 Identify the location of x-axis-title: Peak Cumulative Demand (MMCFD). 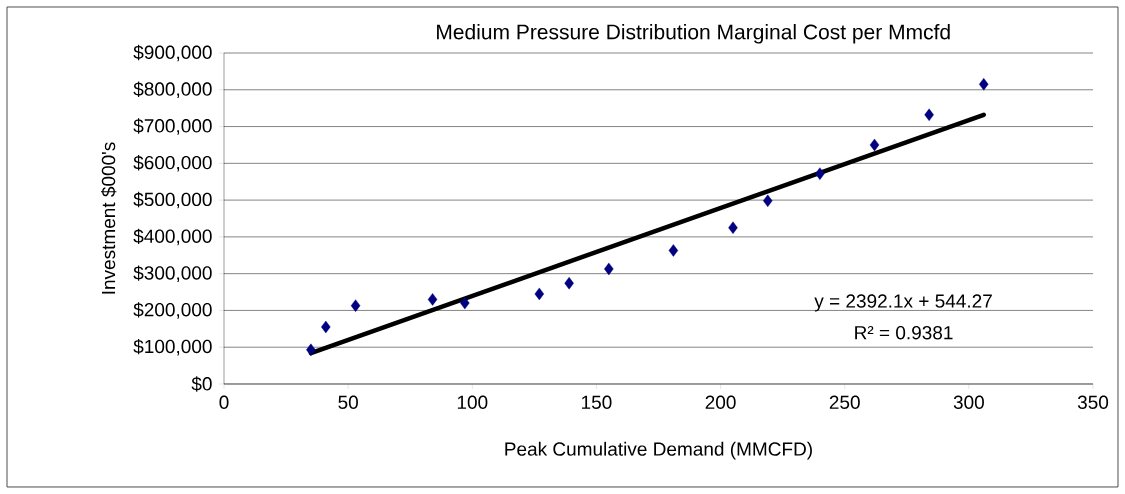
(658, 450).